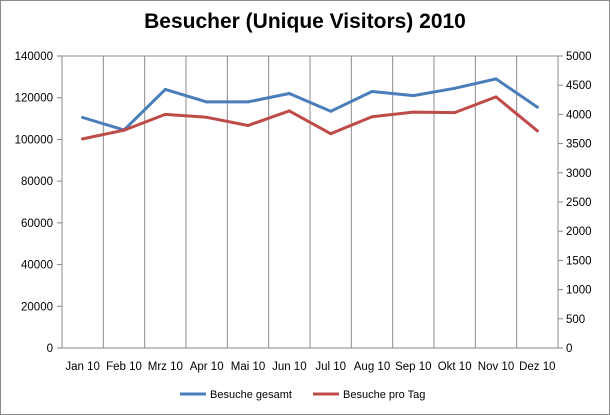  Describe the element at coordinates (537, 367) in the screenshot. I see `x-tick-label: Dez 10` at that location.